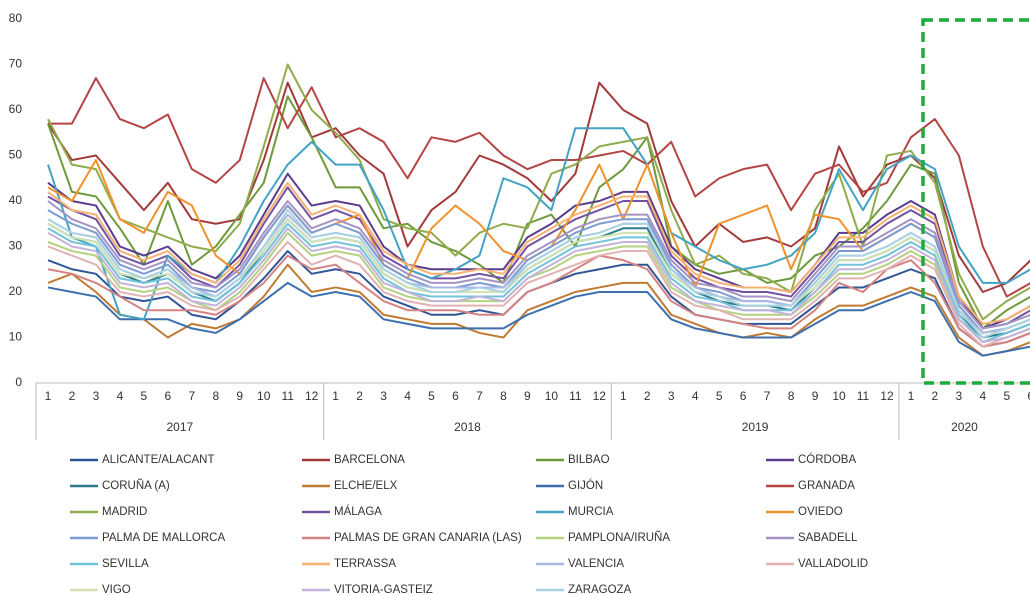 Image resolution: width=1030 pixels, height=595 pixels. Describe the element at coordinates (369, 460) in the screenshot. I see `legend-label: BARCELONA` at that location.